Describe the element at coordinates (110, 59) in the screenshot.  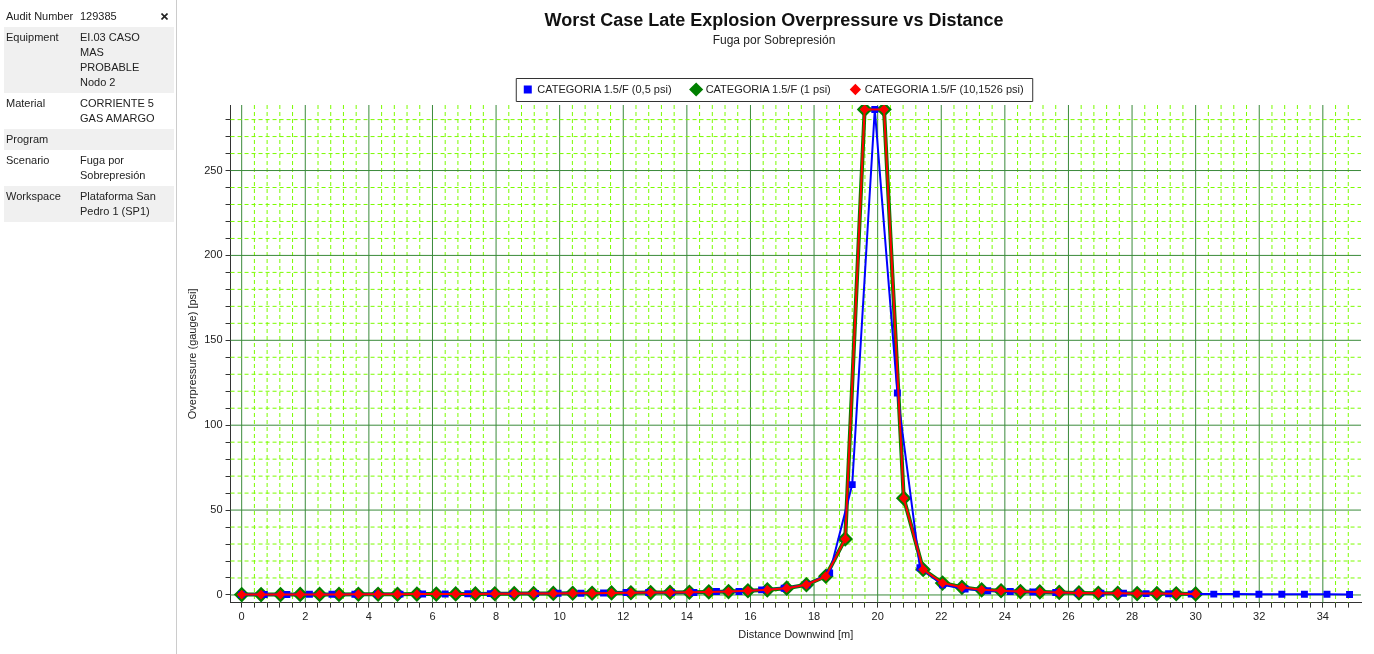
I see `text: EI.03 CASO MAS PROBABLE Nodo 2` at that location.